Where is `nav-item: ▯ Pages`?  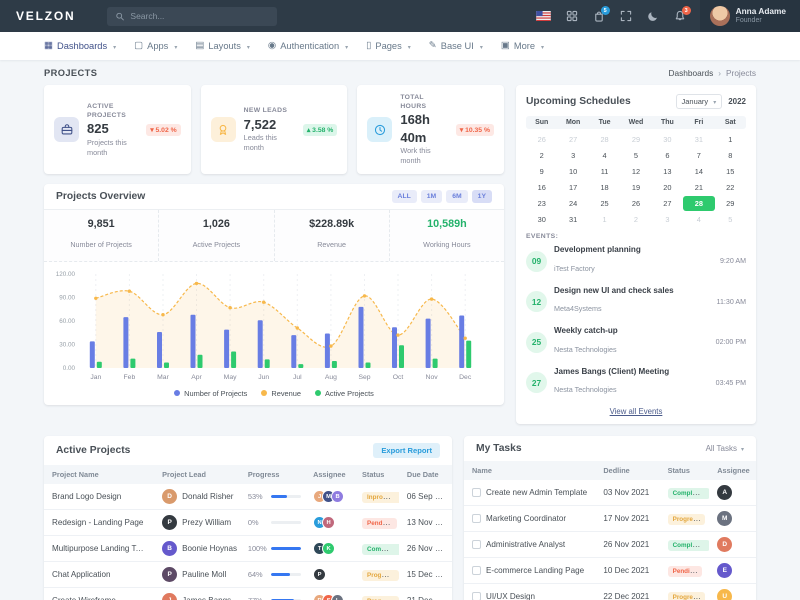
nav-item: ▯ Pages is located at coordinates (388, 46).